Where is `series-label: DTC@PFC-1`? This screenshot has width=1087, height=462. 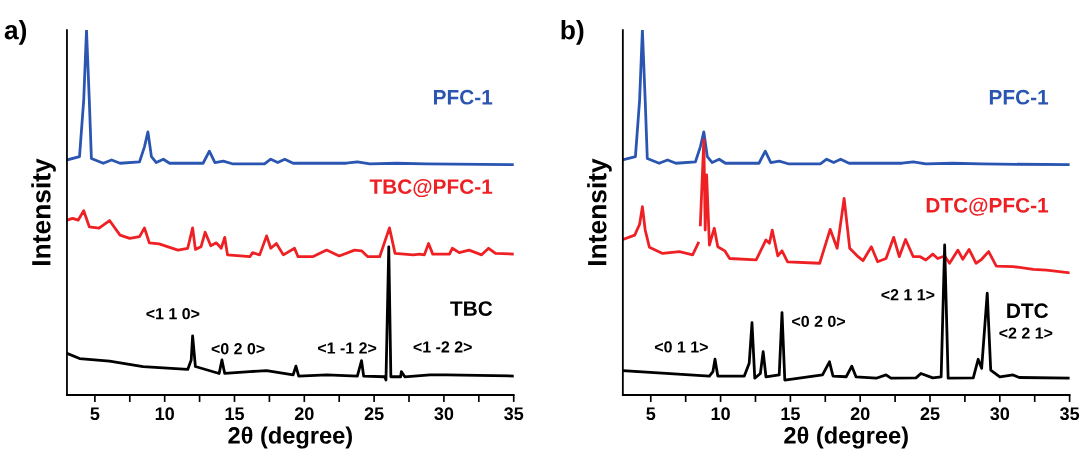 series-label: DTC@PFC-1 is located at coordinates (987, 206).